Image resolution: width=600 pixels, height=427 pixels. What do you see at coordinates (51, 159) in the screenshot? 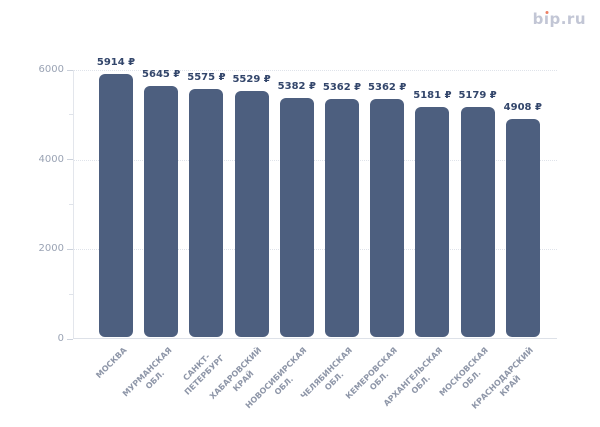
I see `y-axis-label: 4000` at bounding box center [51, 159].